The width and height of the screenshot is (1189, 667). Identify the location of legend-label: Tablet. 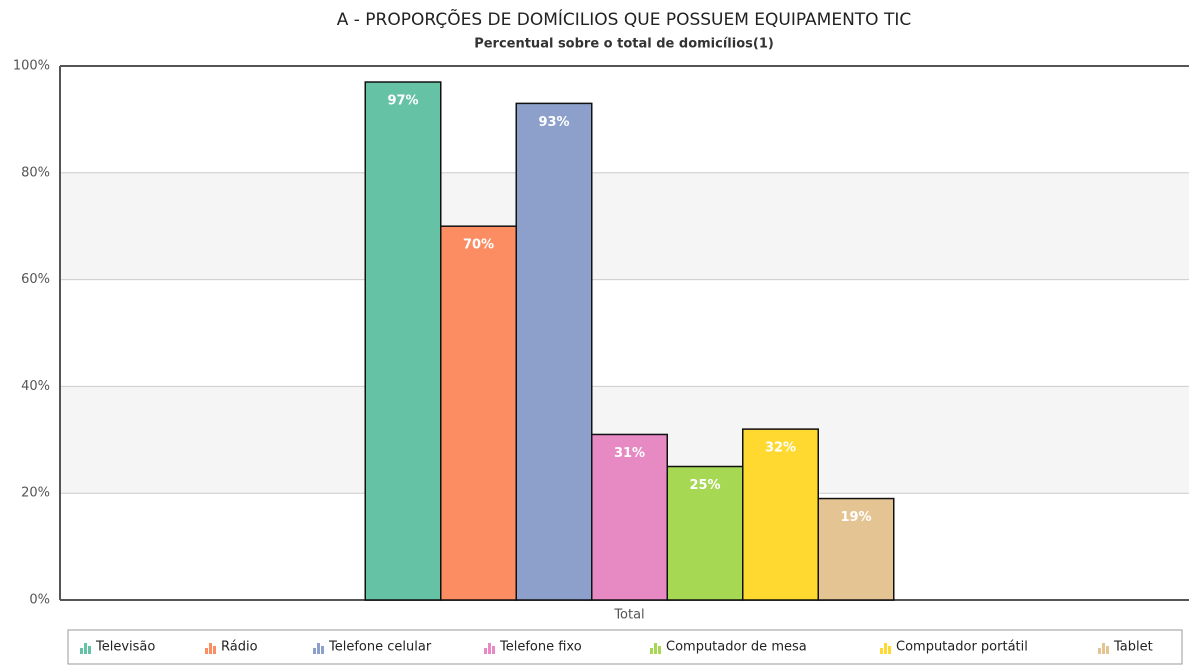
(1133, 647).